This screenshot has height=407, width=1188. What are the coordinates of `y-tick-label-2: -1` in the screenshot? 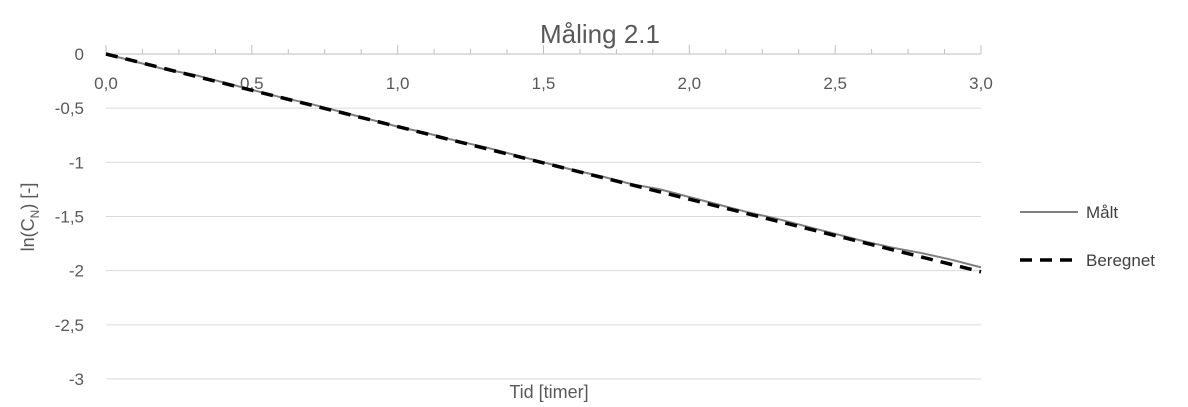 It's located at (76, 162).